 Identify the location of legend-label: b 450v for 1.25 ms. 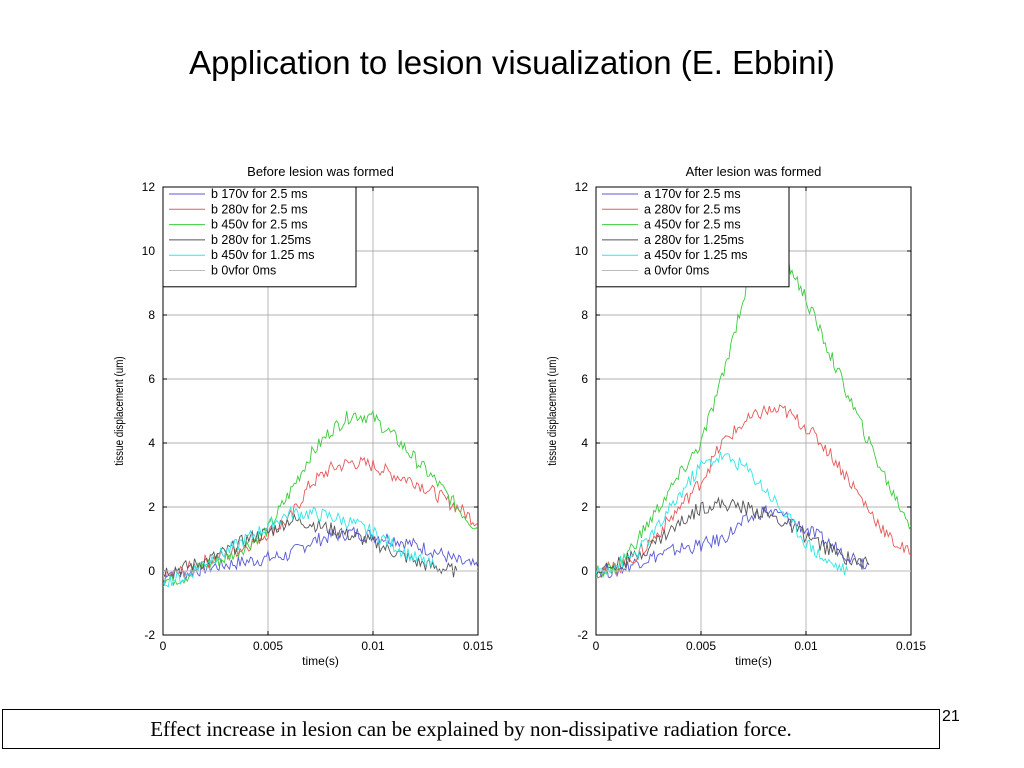
(263, 255).